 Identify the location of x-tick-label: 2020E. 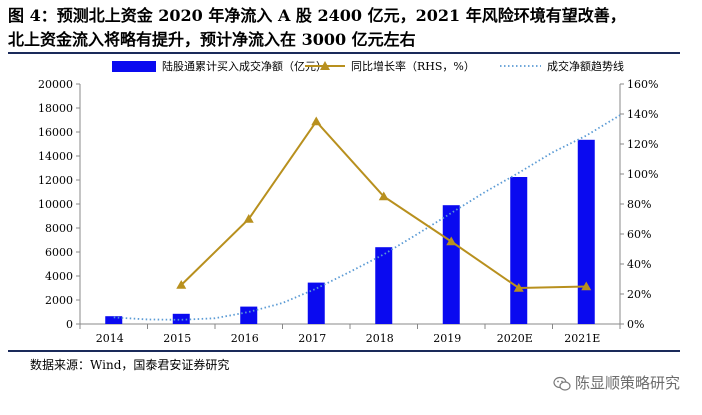
(515, 338).